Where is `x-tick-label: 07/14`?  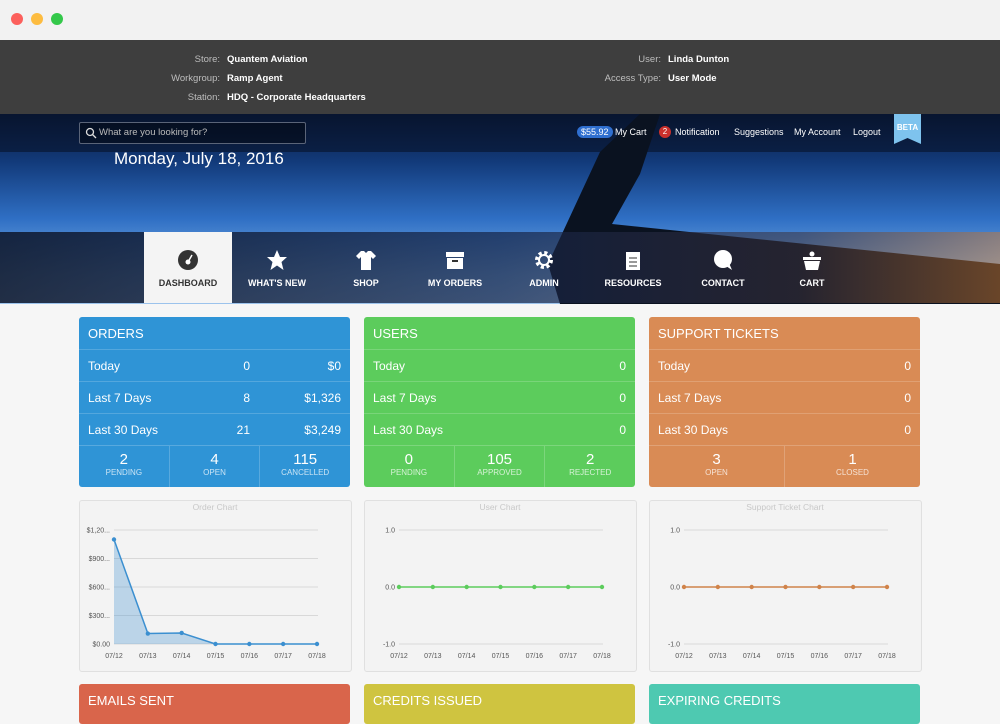
x-tick-label: 07/14 is located at coordinates (752, 656).